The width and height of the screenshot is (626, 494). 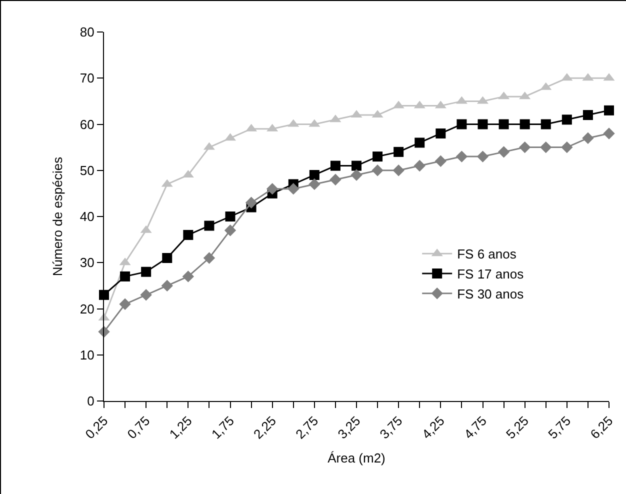 What do you see at coordinates (87, 216) in the screenshot?
I see `y-tick-label: 40` at bounding box center [87, 216].